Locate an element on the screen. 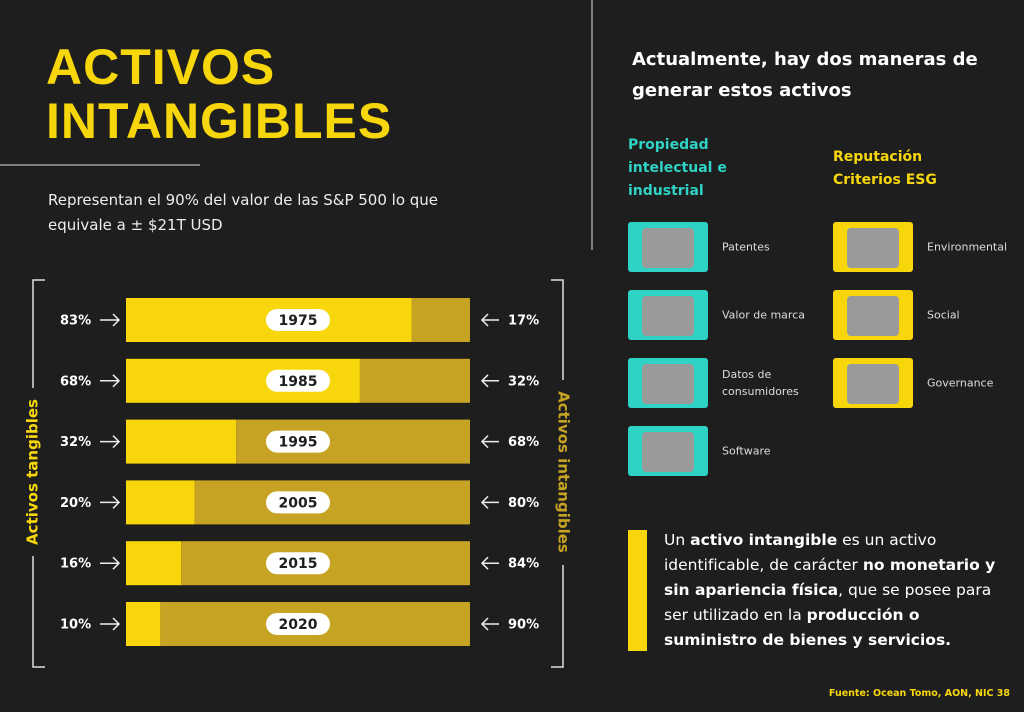  value-label: 10% is located at coordinates (75, 625).